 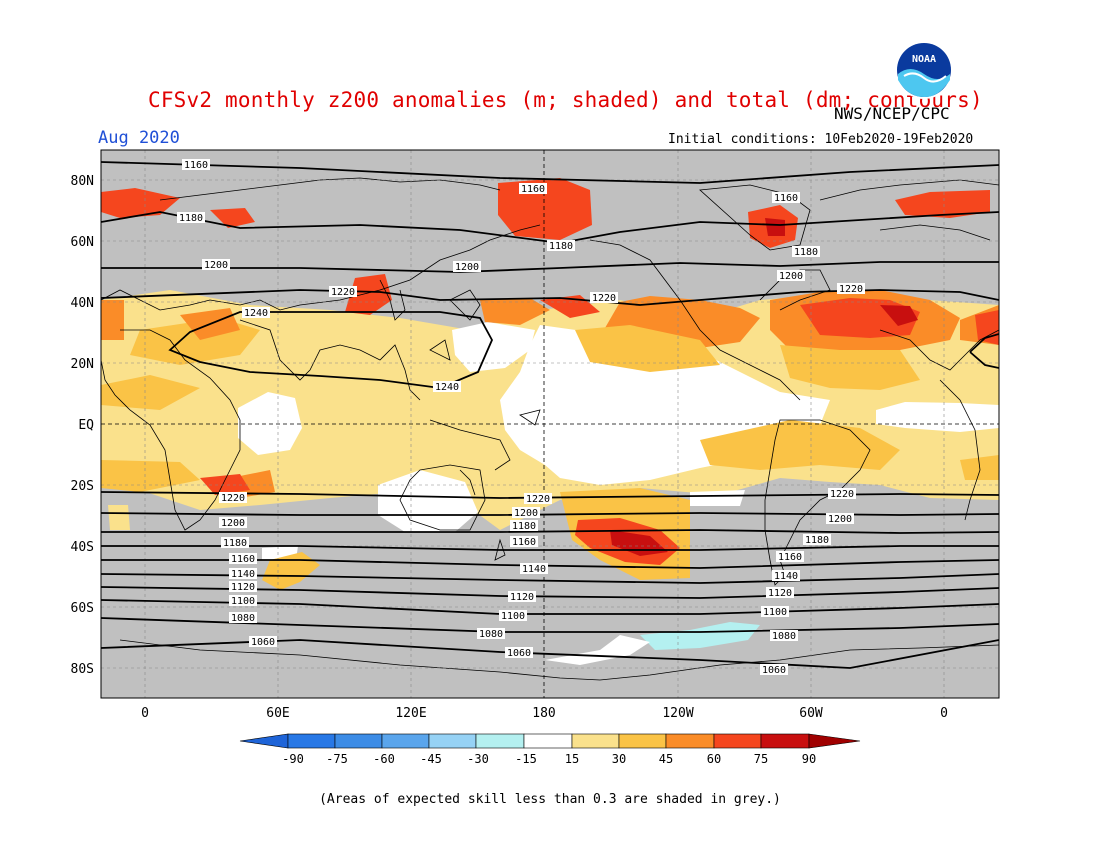 What do you see at coordinates (277, 713) in the screenshot?
I see `lon-label: 60E` at bounding box center [277, 713].